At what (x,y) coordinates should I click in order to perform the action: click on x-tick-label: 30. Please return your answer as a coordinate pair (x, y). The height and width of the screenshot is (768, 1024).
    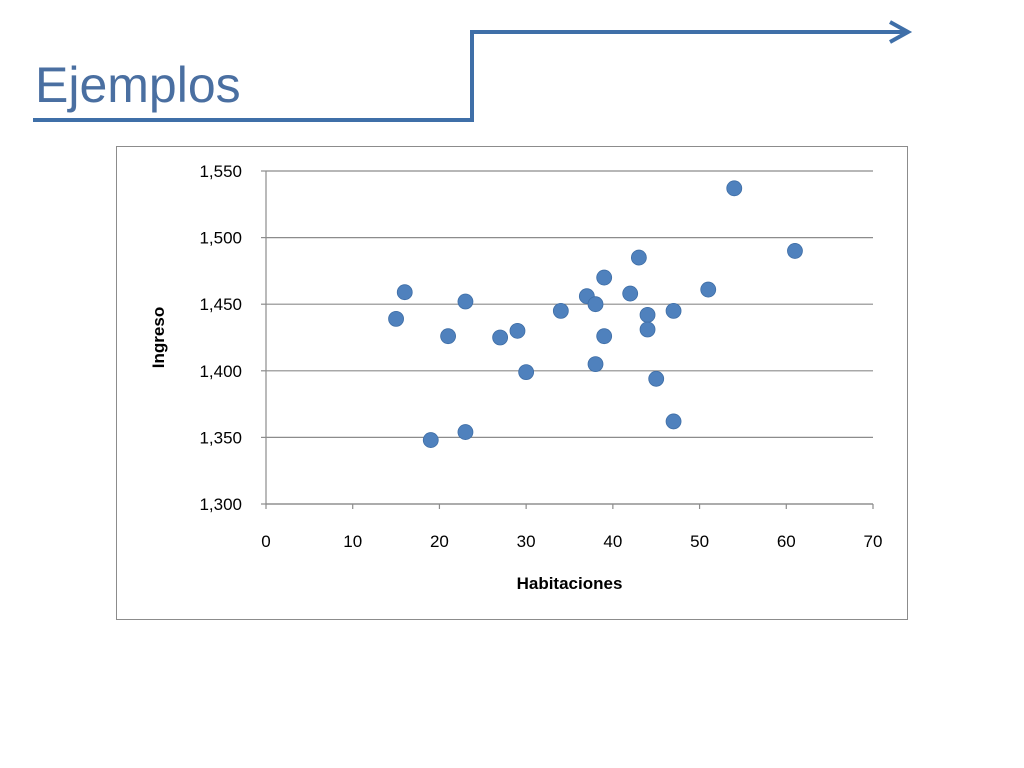
    Looking at the image, I should click on (526, 541).